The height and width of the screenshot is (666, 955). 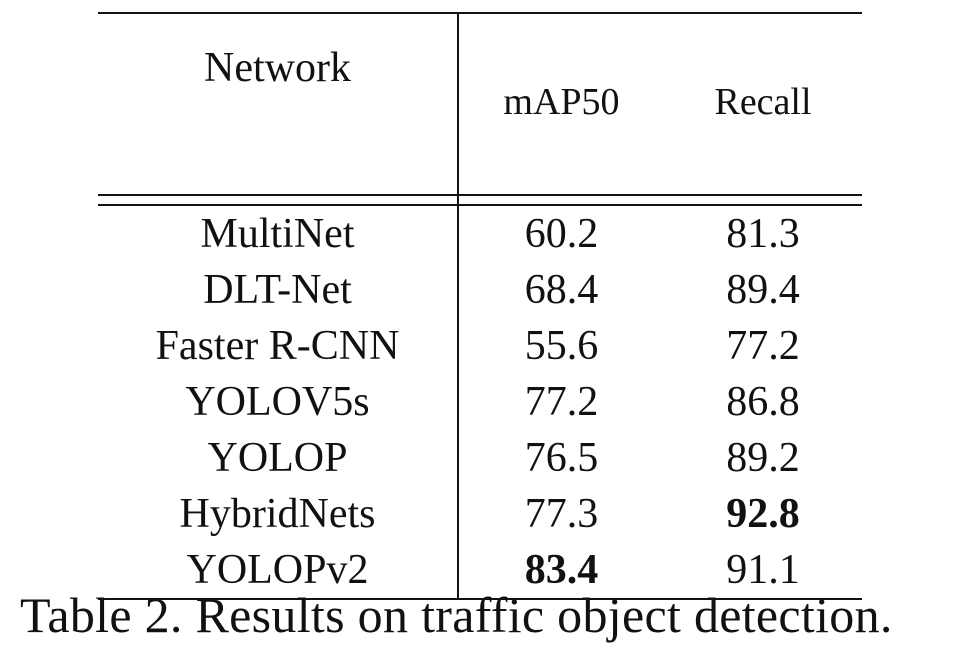 I want to click on cell-recall: 89.4, so click(x=763, y=290).